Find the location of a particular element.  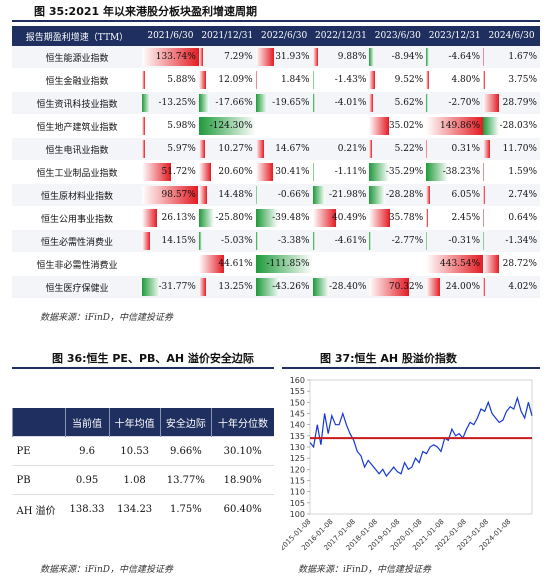

valuation-pct: 18.90% is located at coordinates (242, 480).